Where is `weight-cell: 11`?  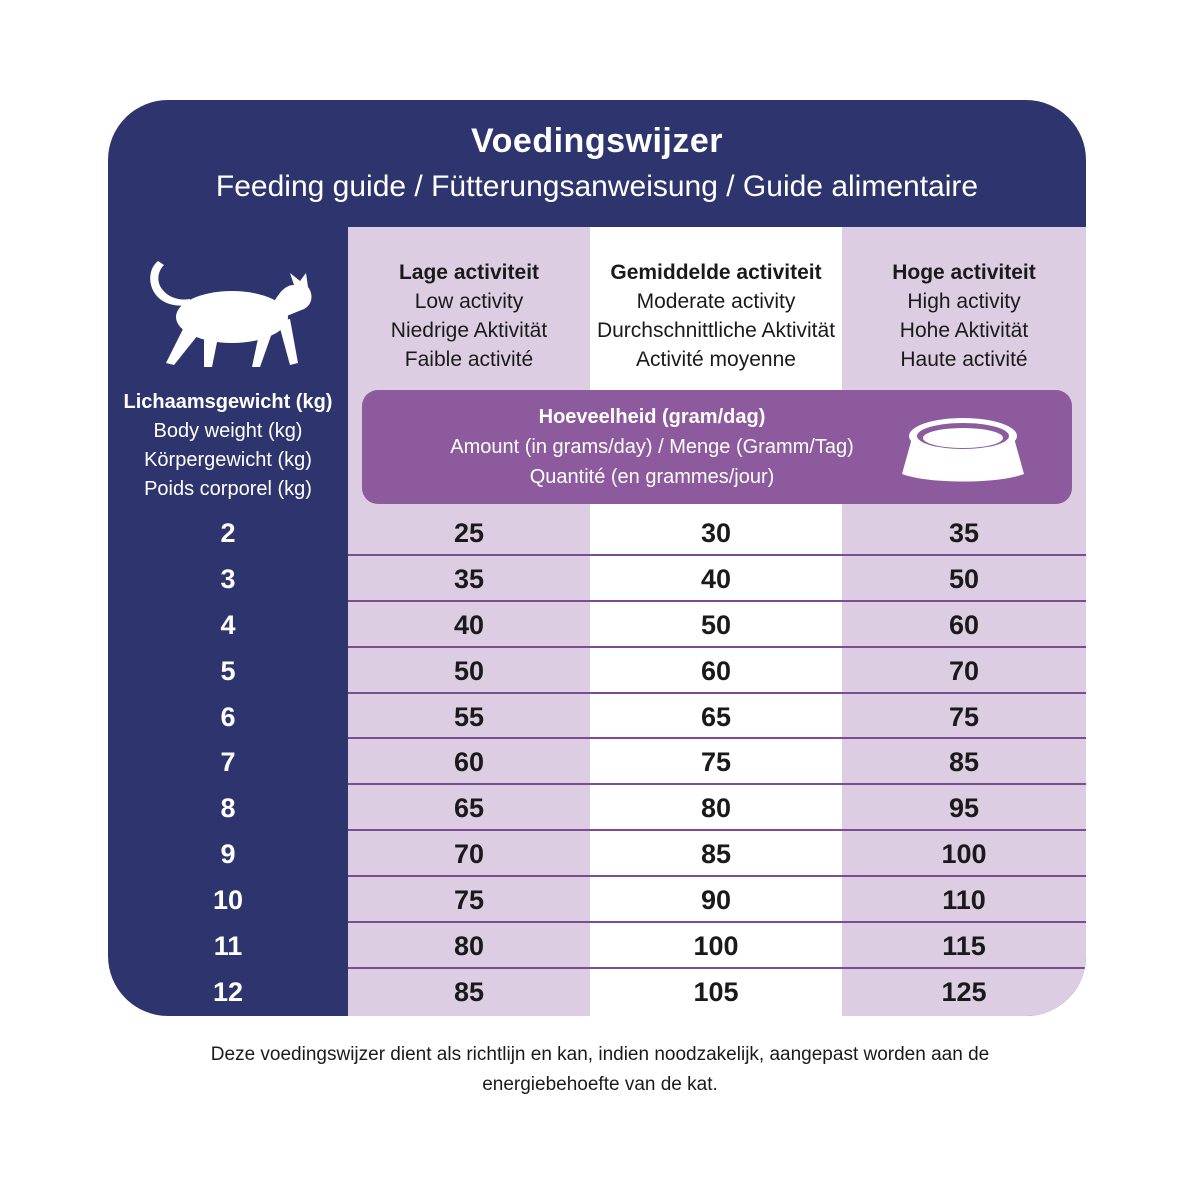
weight-cell: 11 is located at coordinates (228, 946).